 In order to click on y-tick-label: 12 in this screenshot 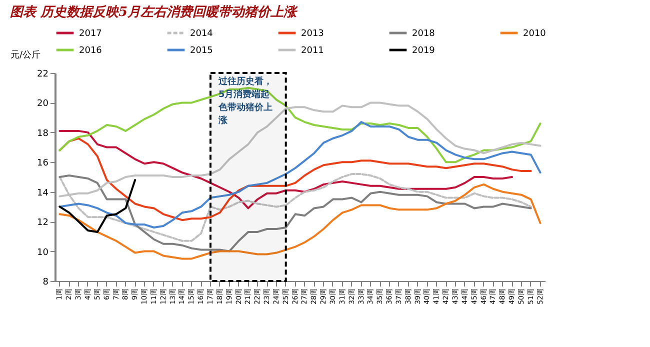, I will do `click(42, 223)`.